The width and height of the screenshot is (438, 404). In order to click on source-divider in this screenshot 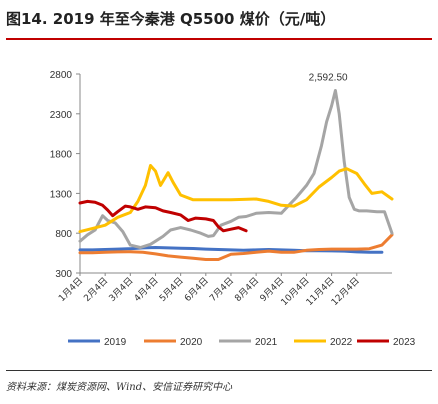, I will do `click(219, 370)`.